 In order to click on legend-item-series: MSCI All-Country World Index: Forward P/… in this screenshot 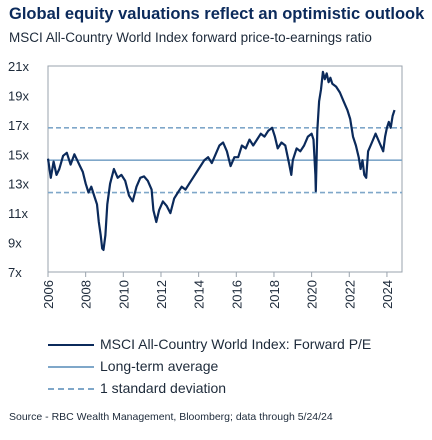, I will do `click(209, 344)`.